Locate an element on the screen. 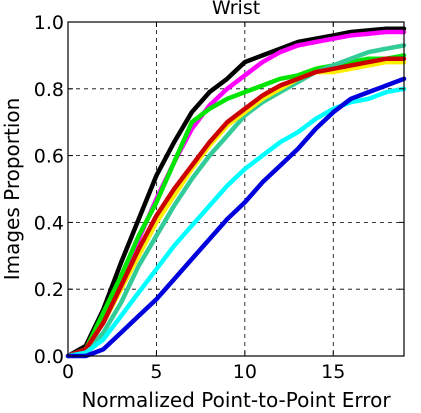 This screenshot has height=413, width=421. y-tick-label: 0.2 is located at coordinates (49, 290).